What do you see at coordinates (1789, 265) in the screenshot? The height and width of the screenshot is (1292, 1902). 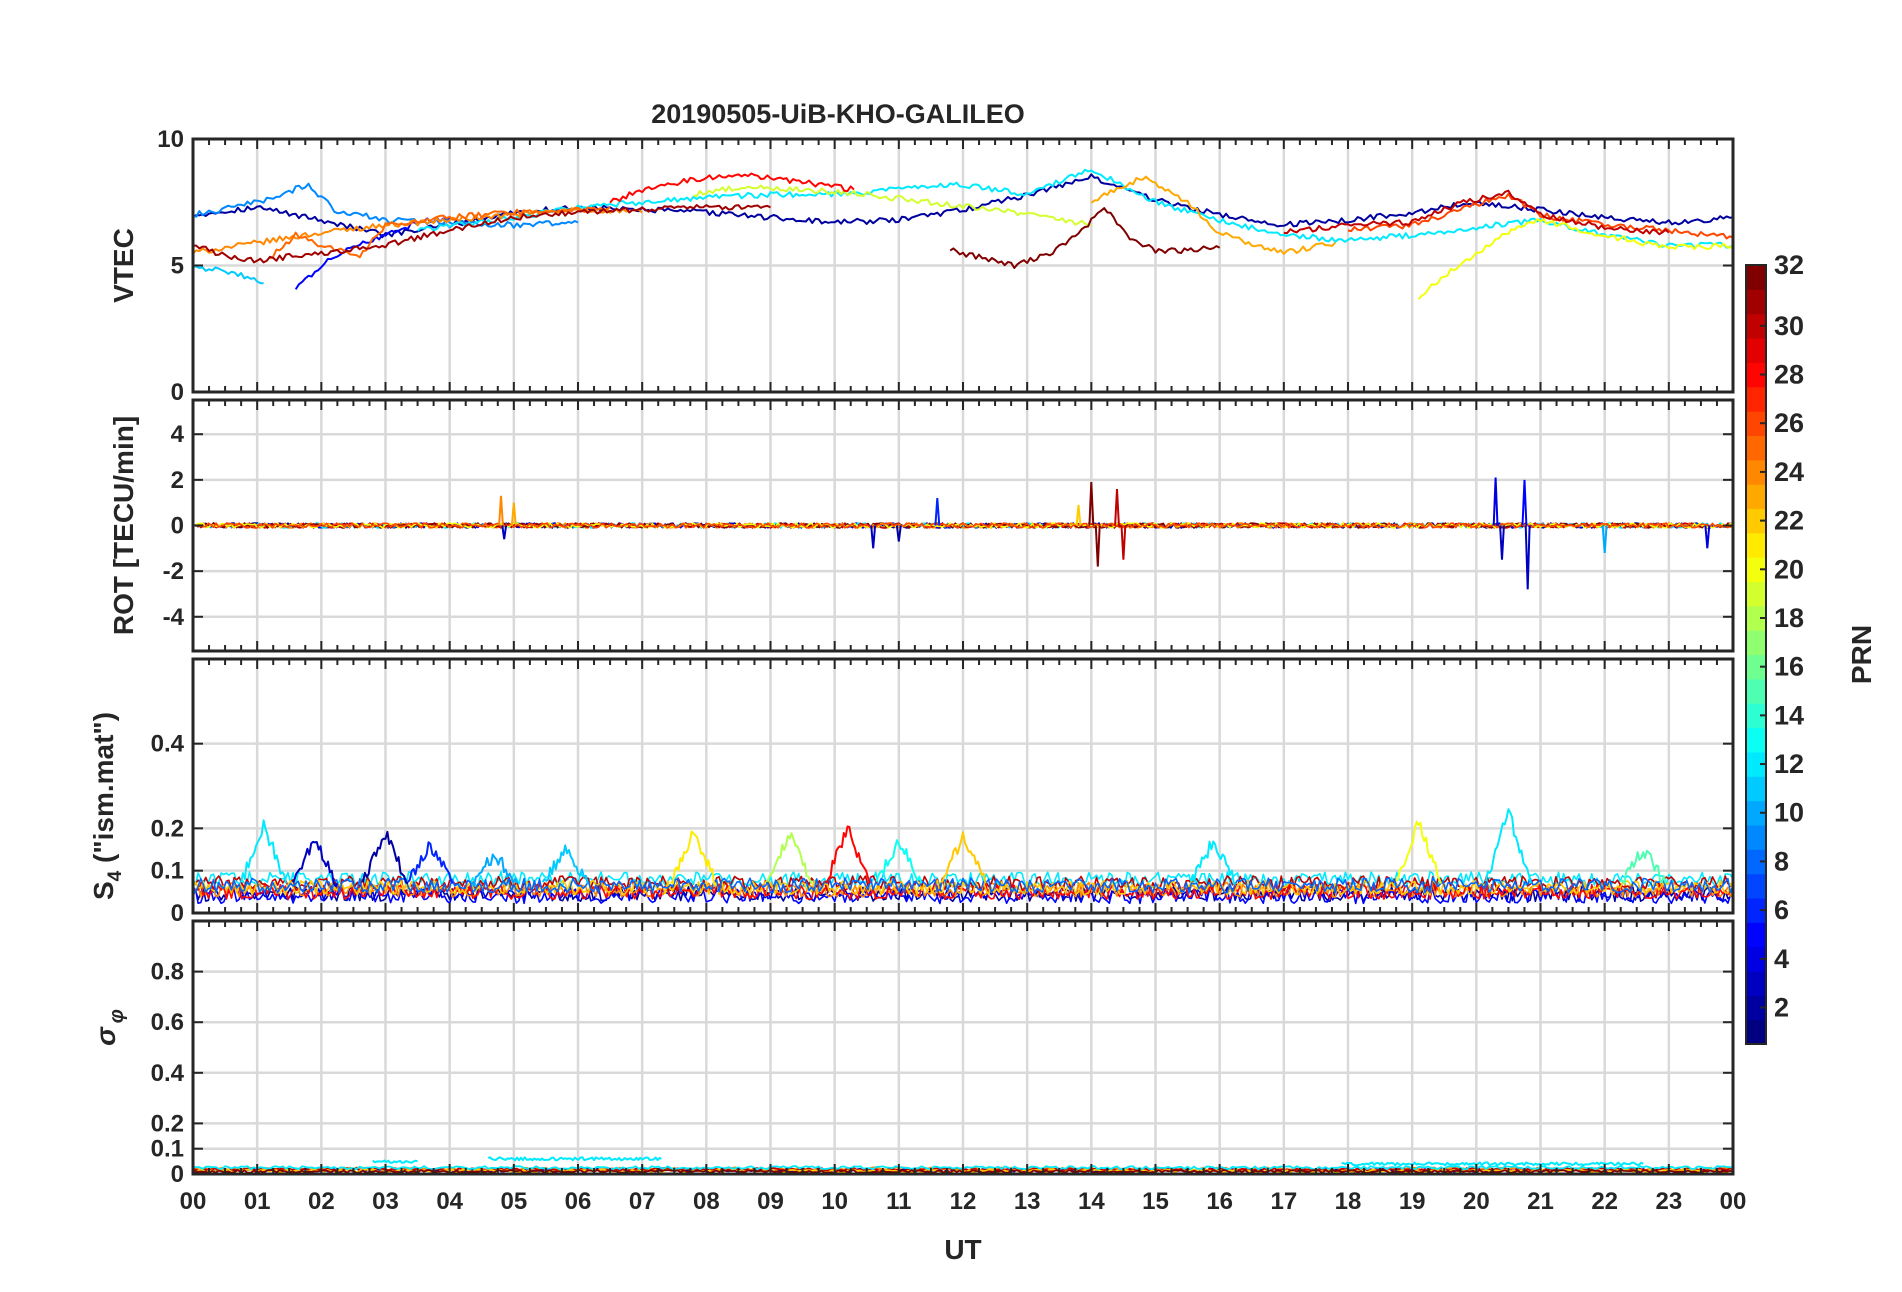 I see `colorbar-tick-label: 32` at bounding box center [1789, 265].